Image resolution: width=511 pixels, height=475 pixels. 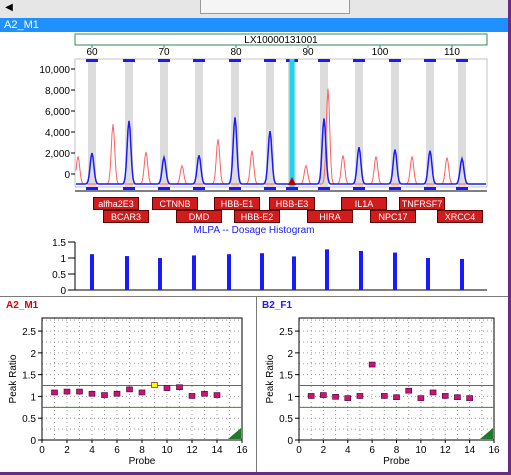 I want to click on size-standard-box, so click(x=281, y=39).